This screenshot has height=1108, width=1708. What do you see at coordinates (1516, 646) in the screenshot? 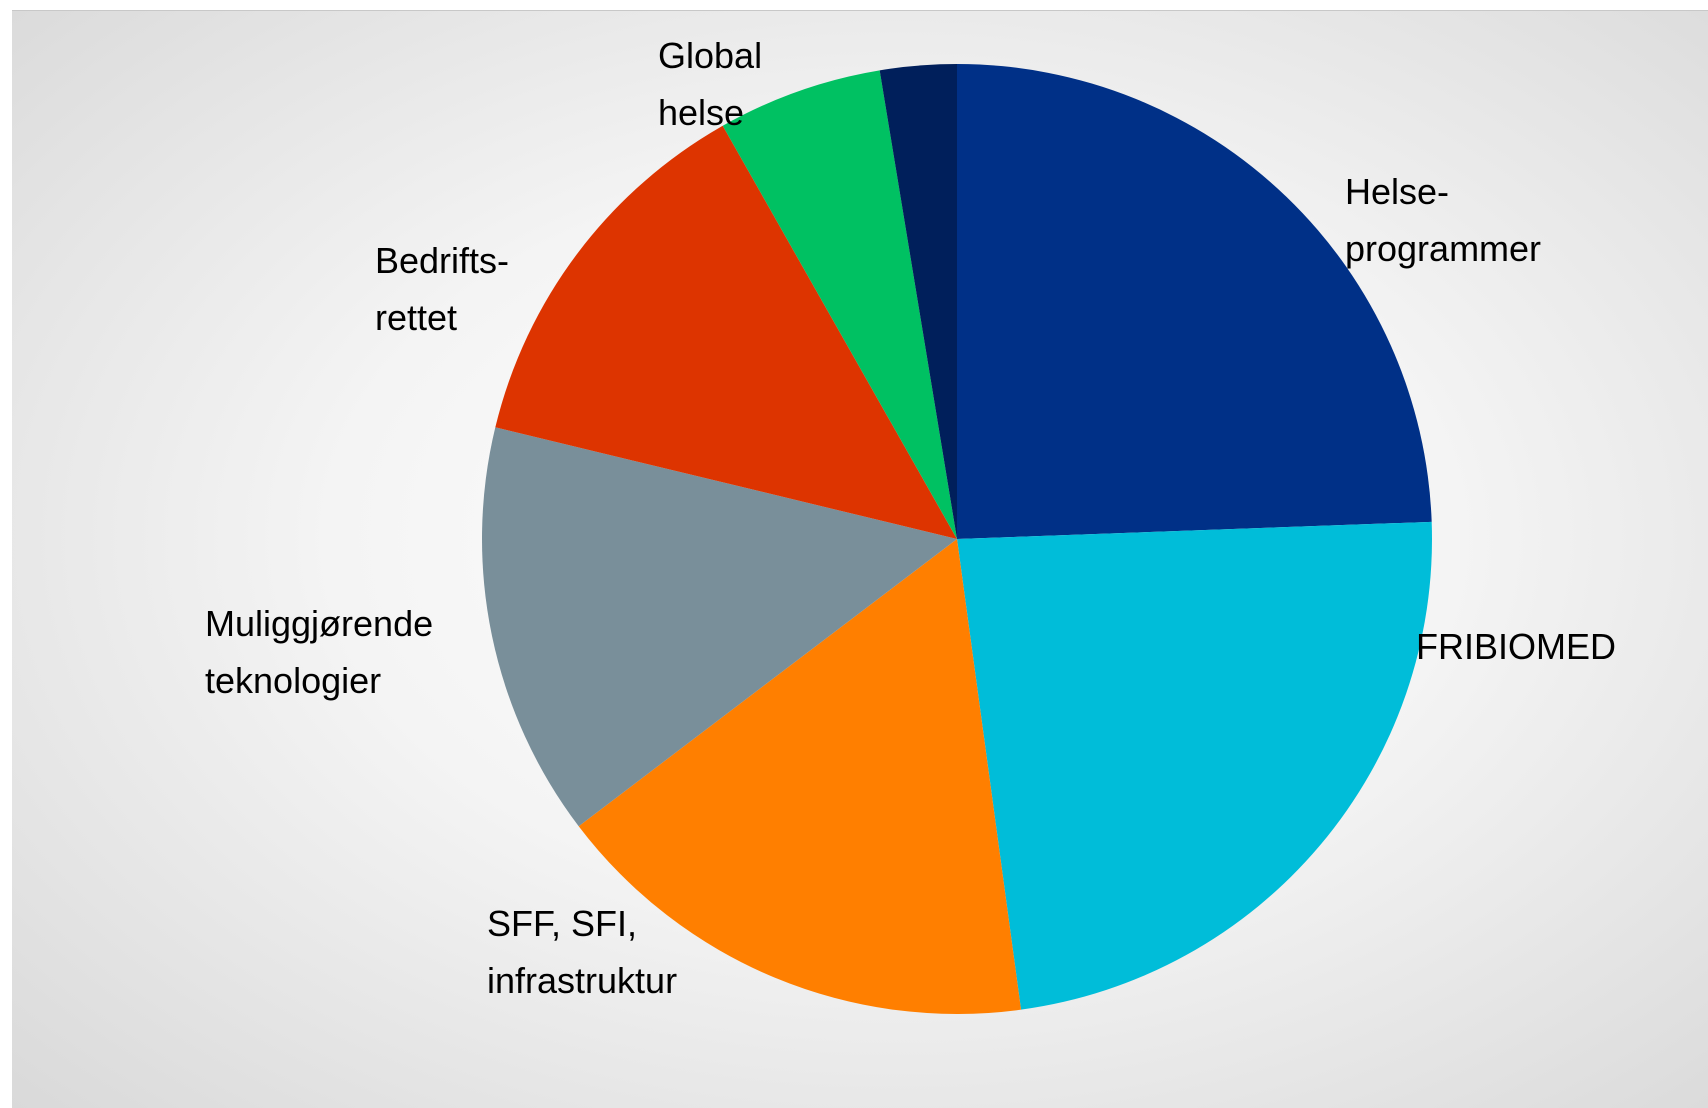
I see `slice-label: FRIBIOMED` at bounding box center [1516, 646].